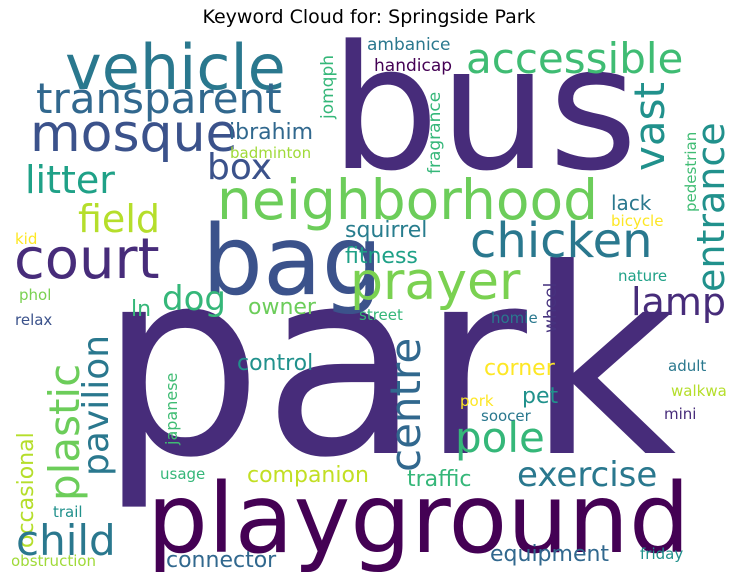  Describe the element at coordinates (35, 295) in the screenshot. I see `word-phol: phol` at that location.